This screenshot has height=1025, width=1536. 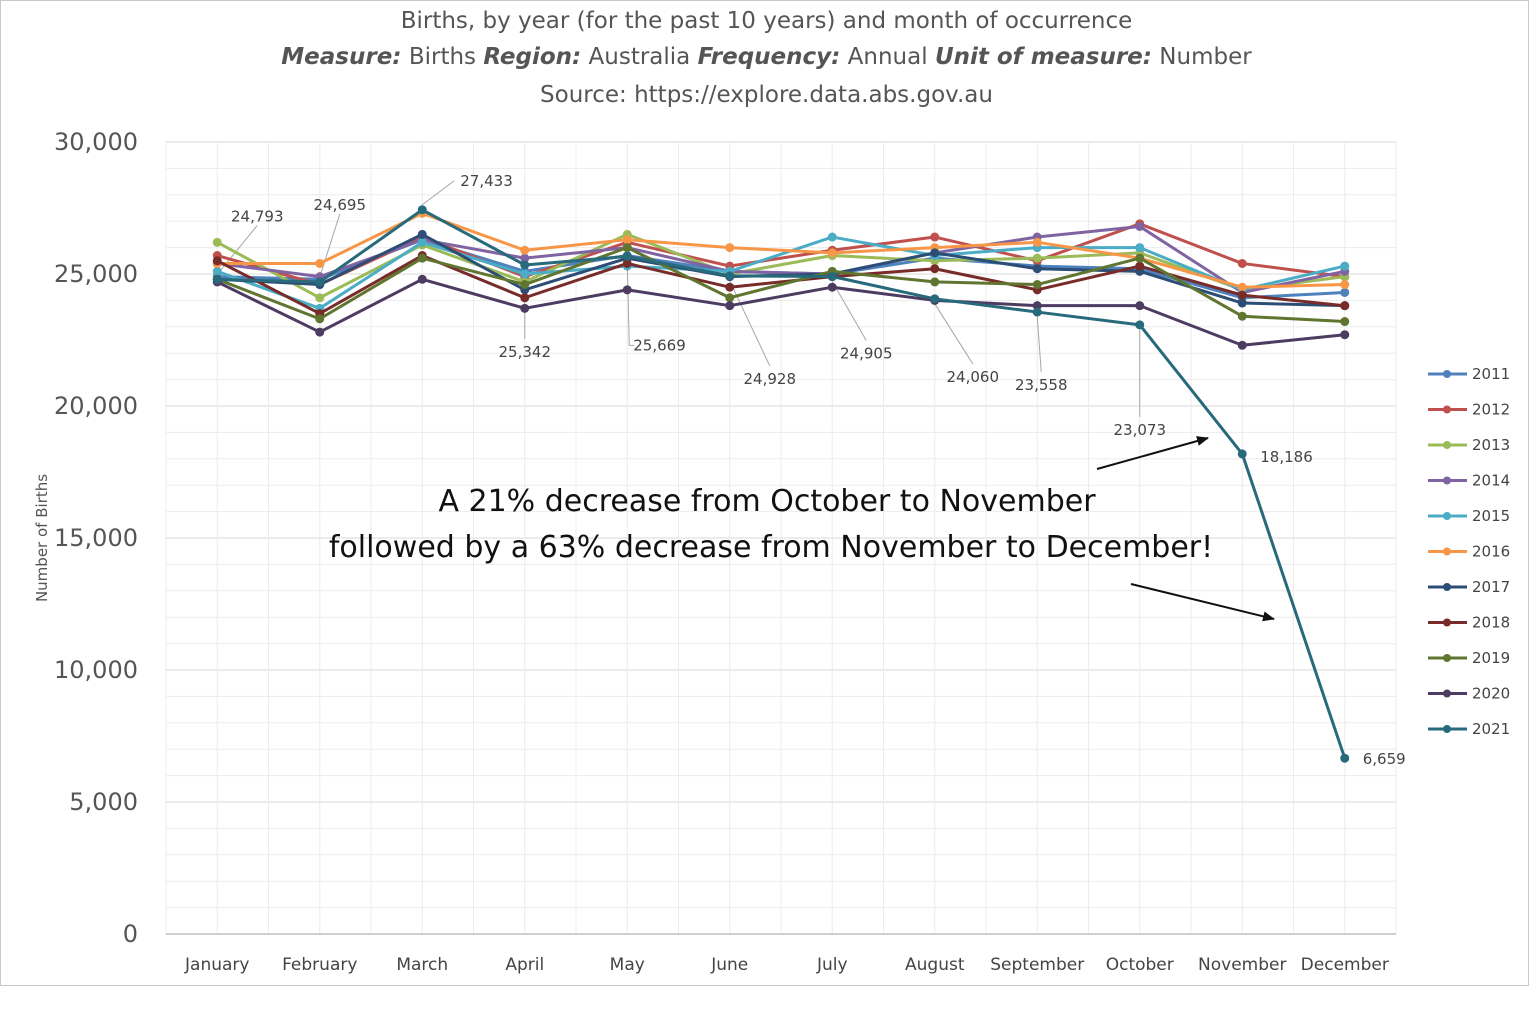 What do you see at coordinates (1469, 658) in the screenshot?
I see `legend-item-2019: 2019` at bounding box center [1469, 658].